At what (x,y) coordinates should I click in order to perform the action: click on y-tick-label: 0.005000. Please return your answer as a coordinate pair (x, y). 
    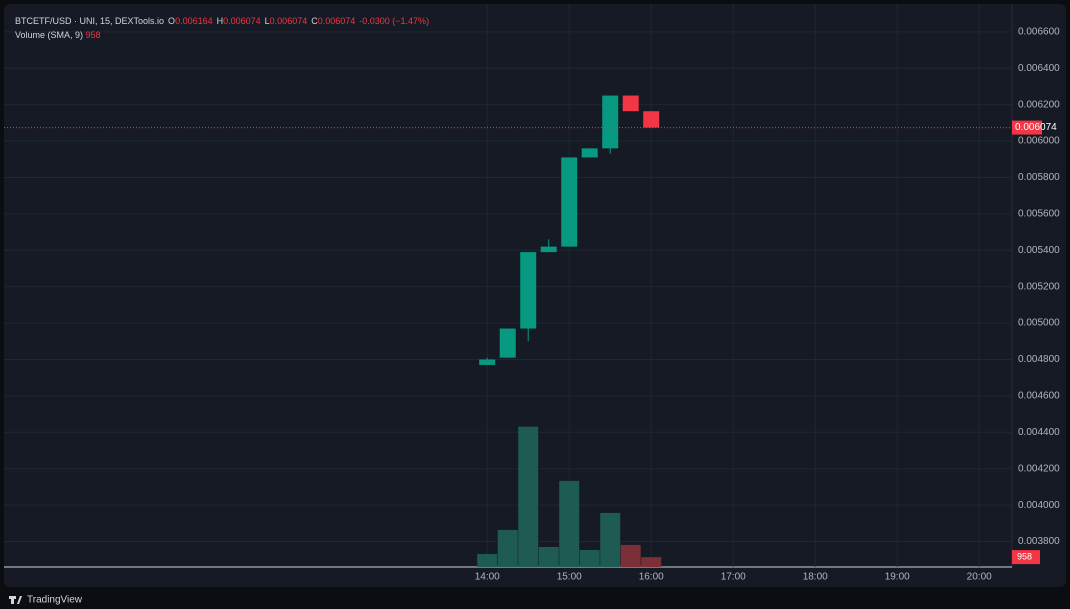
    Looking at the image, I should click on (1039, 323).